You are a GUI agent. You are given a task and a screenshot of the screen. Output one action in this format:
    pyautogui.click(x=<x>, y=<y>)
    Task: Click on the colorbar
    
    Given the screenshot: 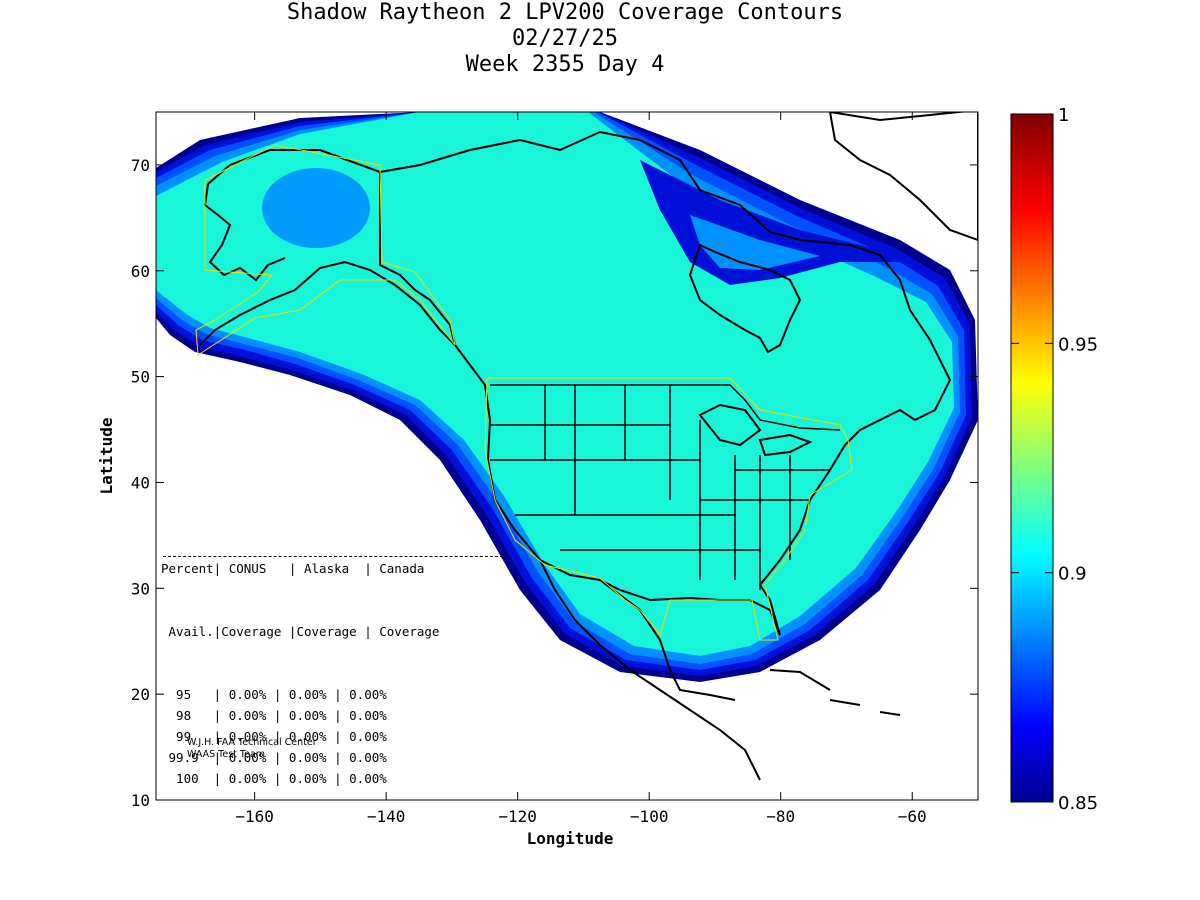 What is the action you would take?
    pyautogui.click(x=1032, y=458)
    